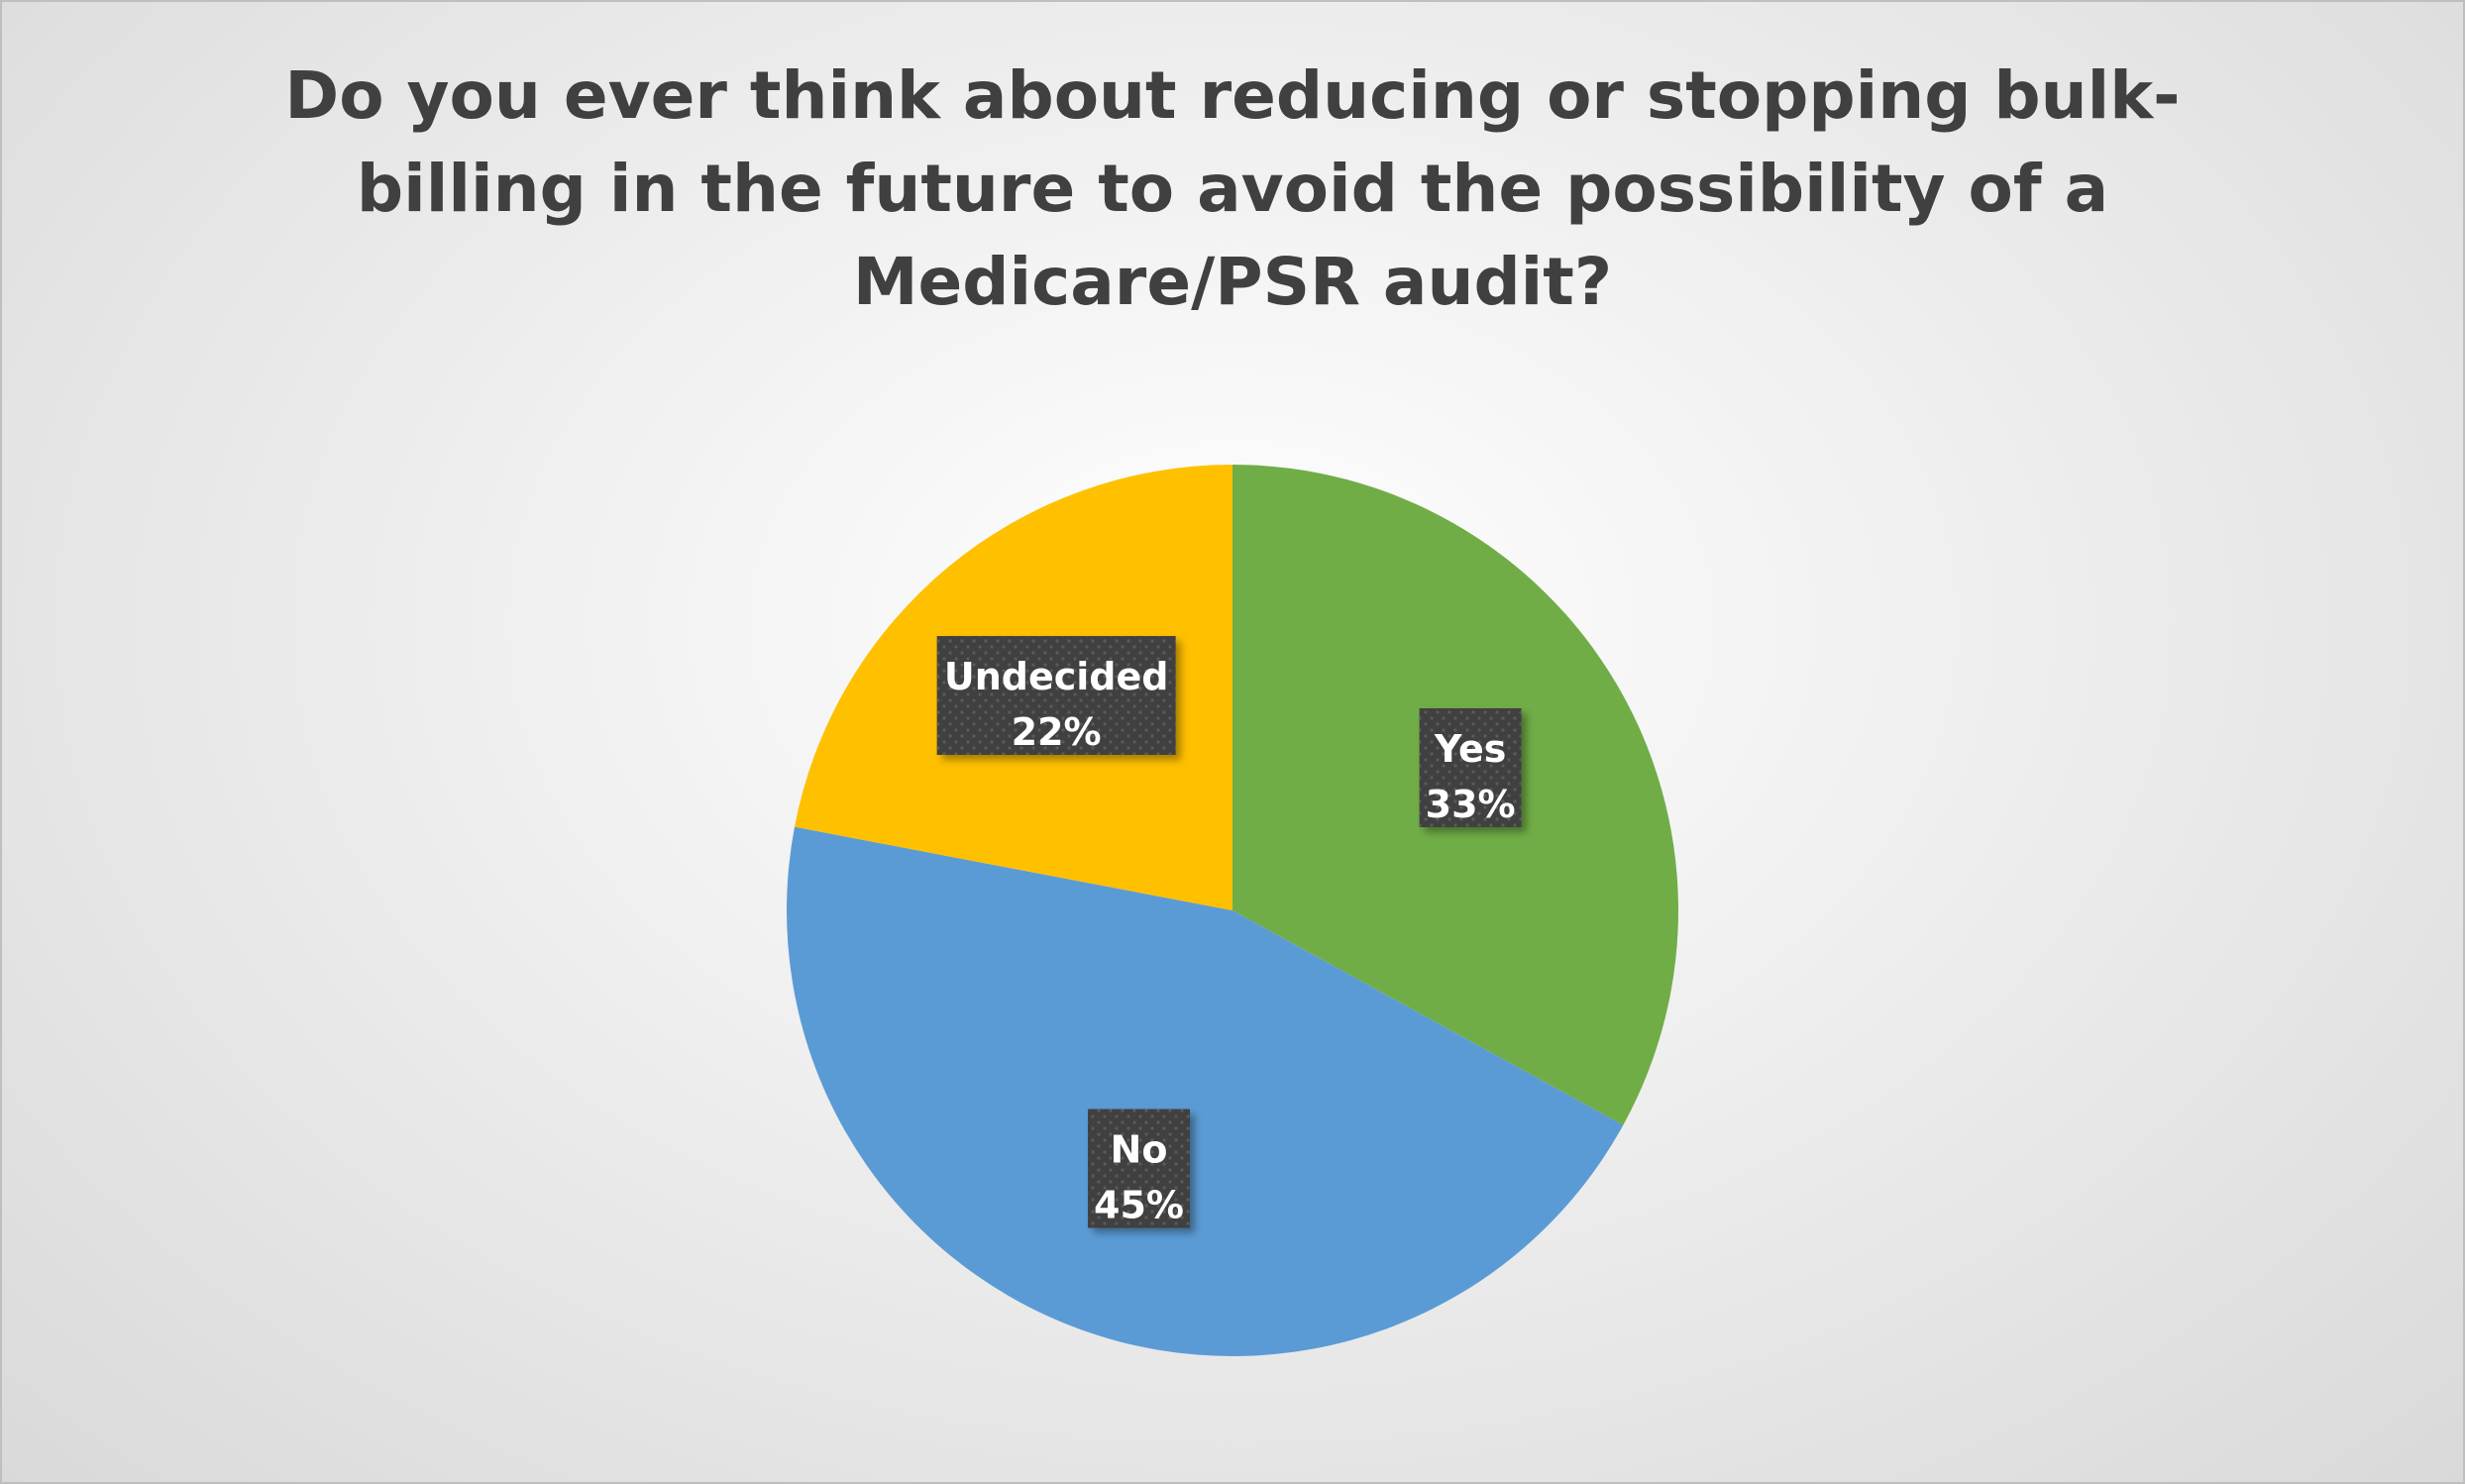 The image size is (2465, 1484). I want to click on data-label-undecided: Undecided 22%, so click(1056, 696).